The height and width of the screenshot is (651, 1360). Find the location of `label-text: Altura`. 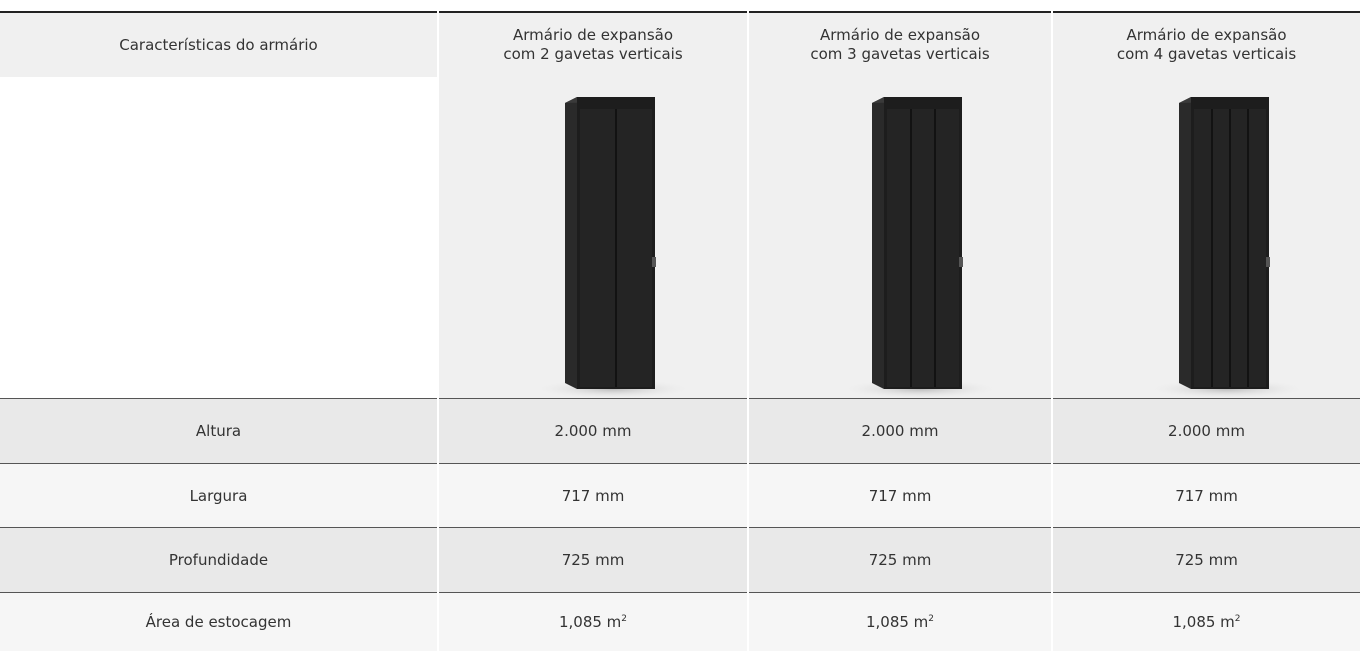

label-text: Altura is located at coordinates (218, 431).